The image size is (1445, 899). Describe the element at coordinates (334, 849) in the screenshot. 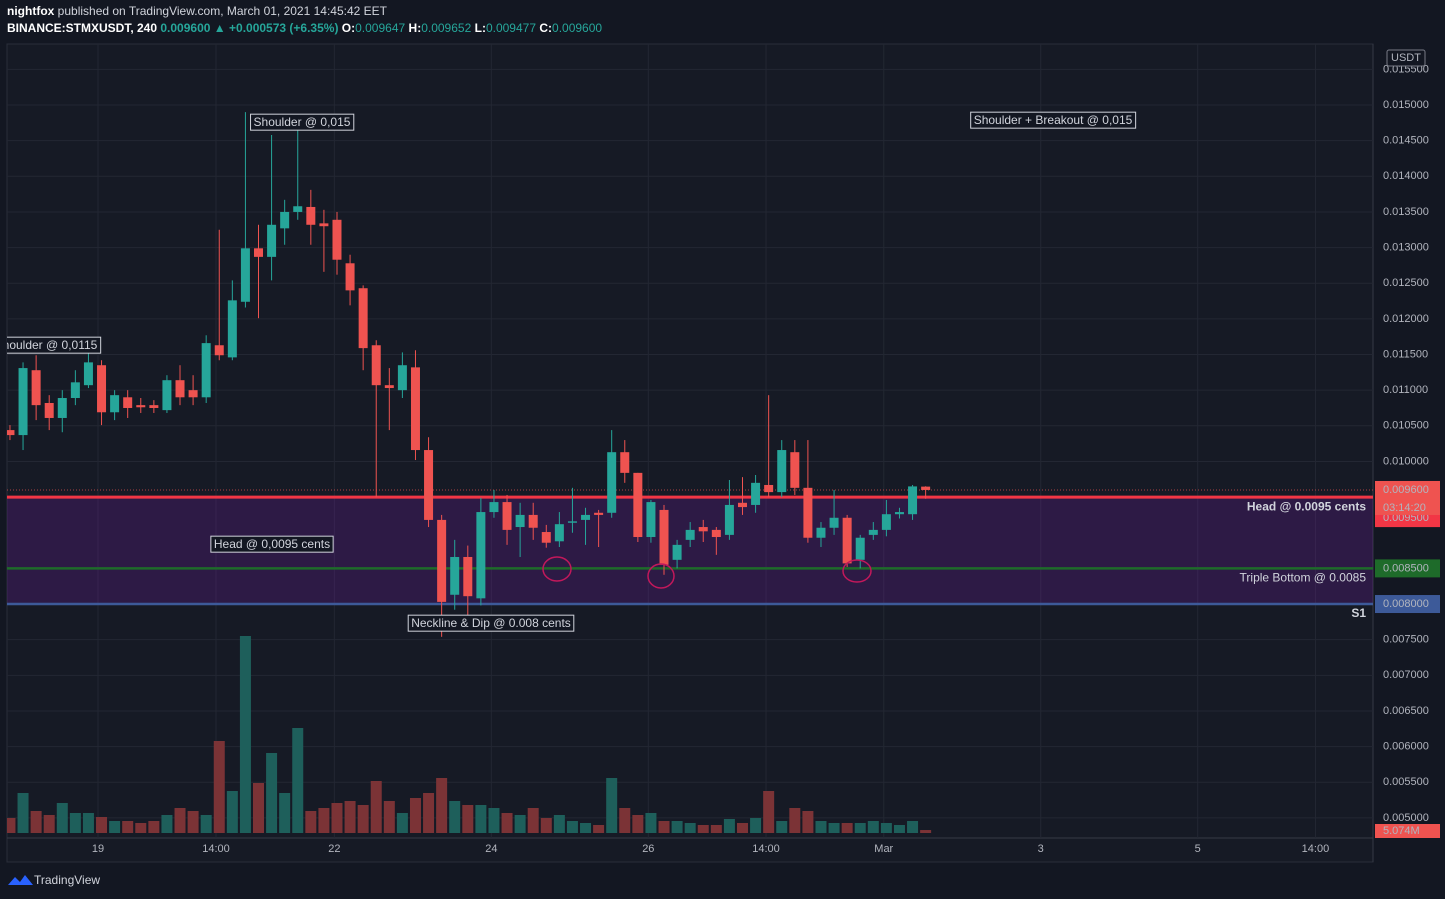

I see `x-tick-label: 22` at that location.